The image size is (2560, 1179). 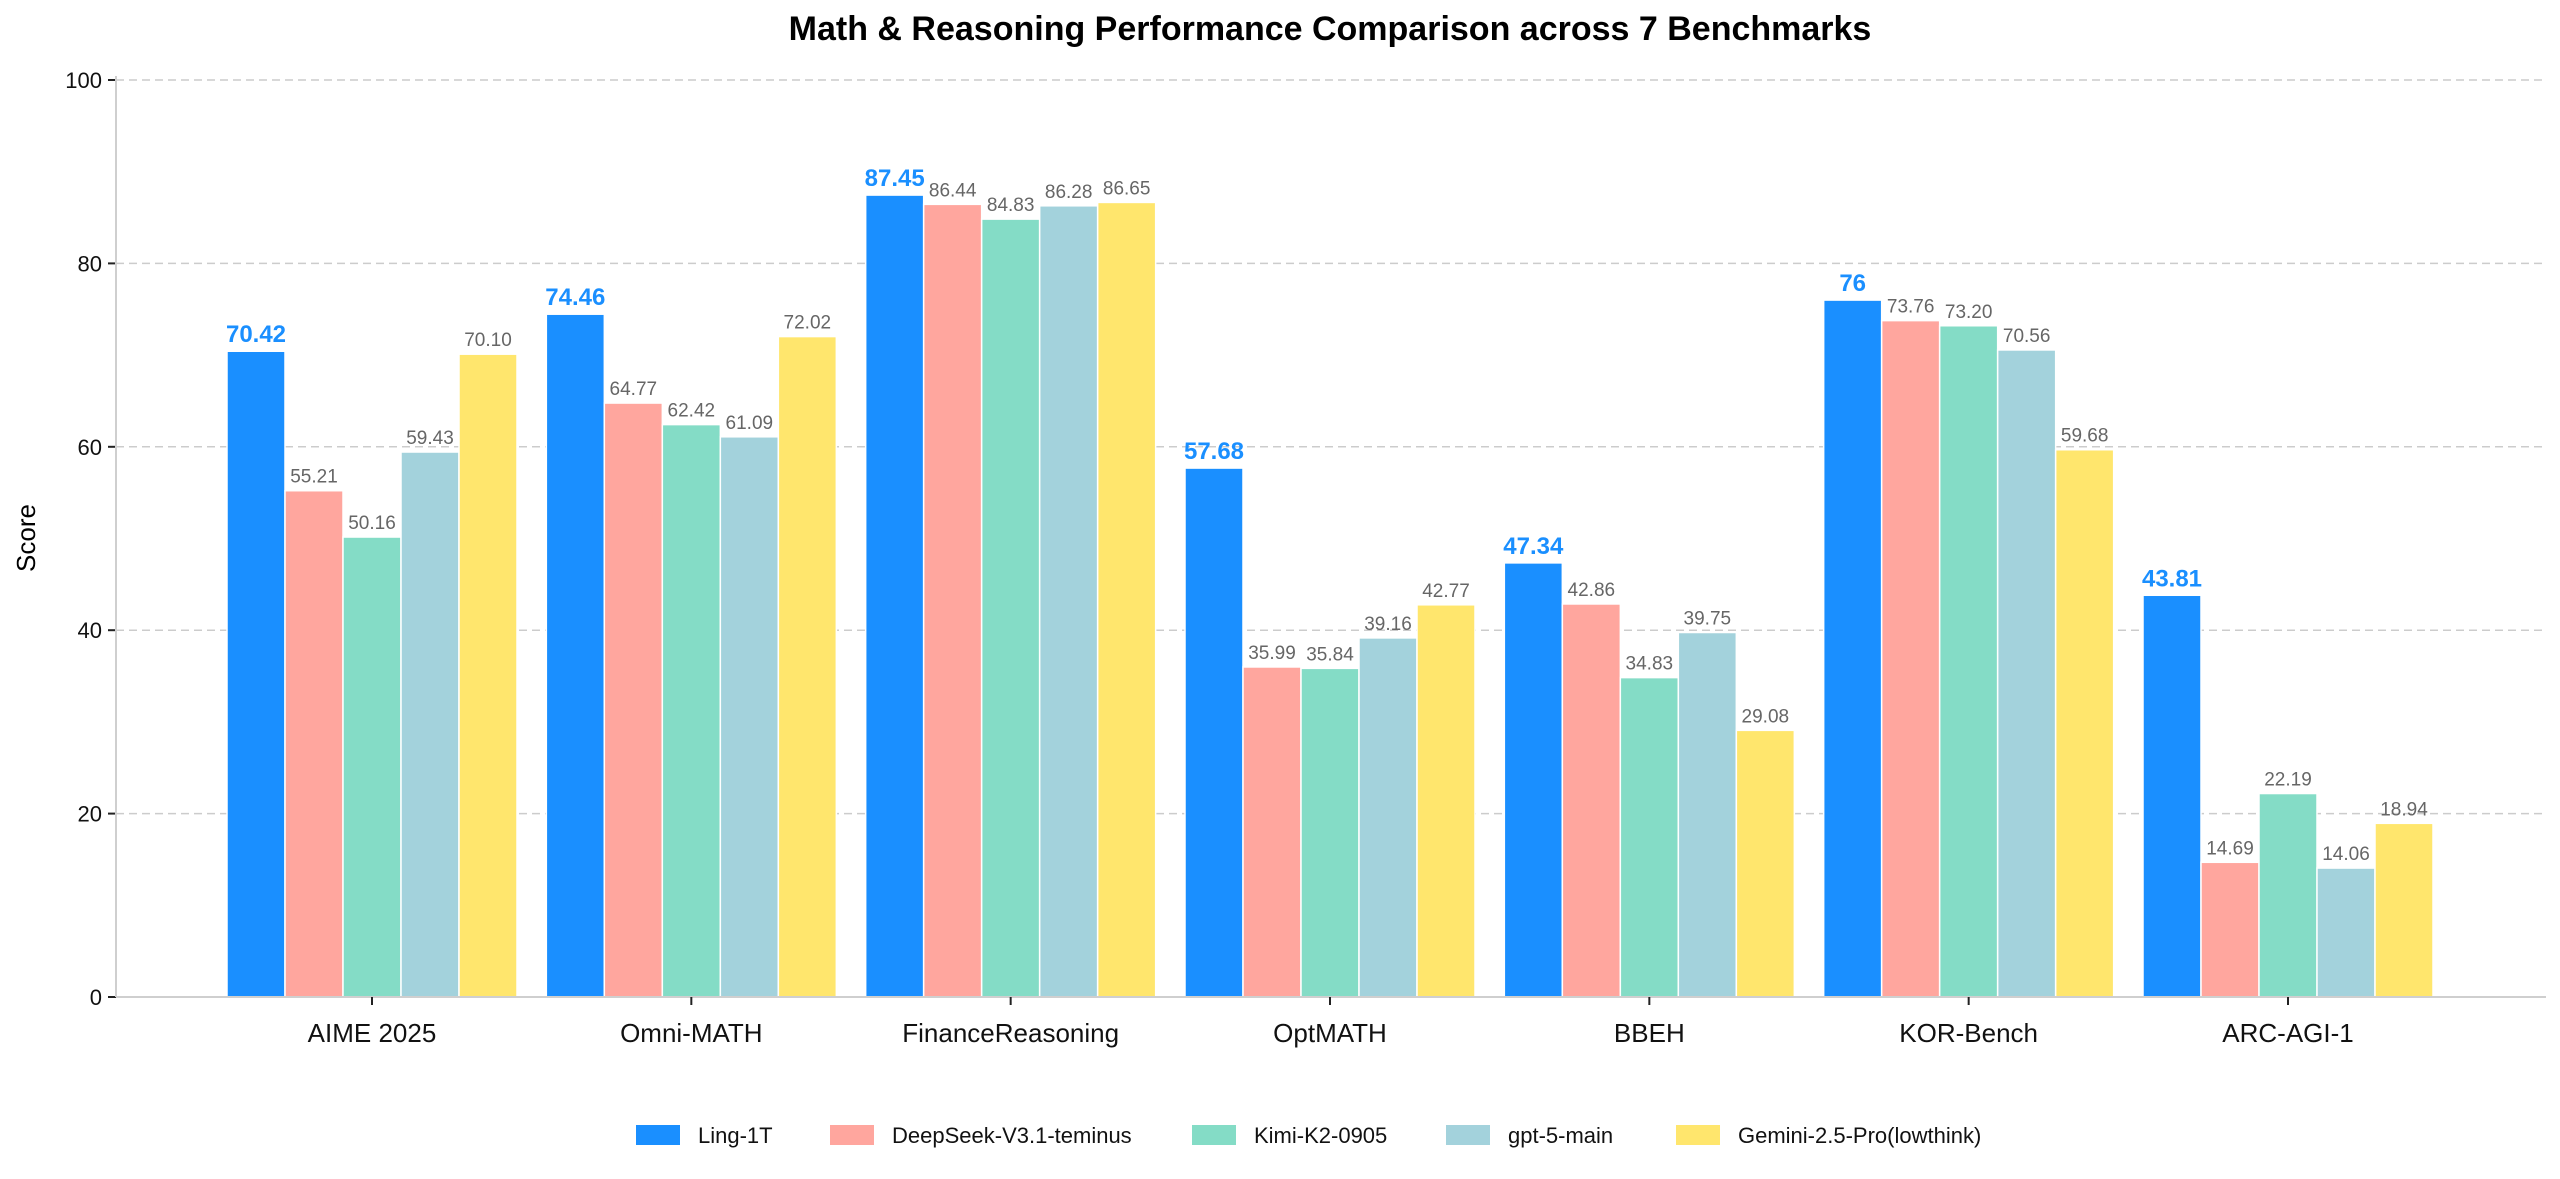 I want to click on legend-label: Kimi-K2-0905, so click(x=1320, y=1135).